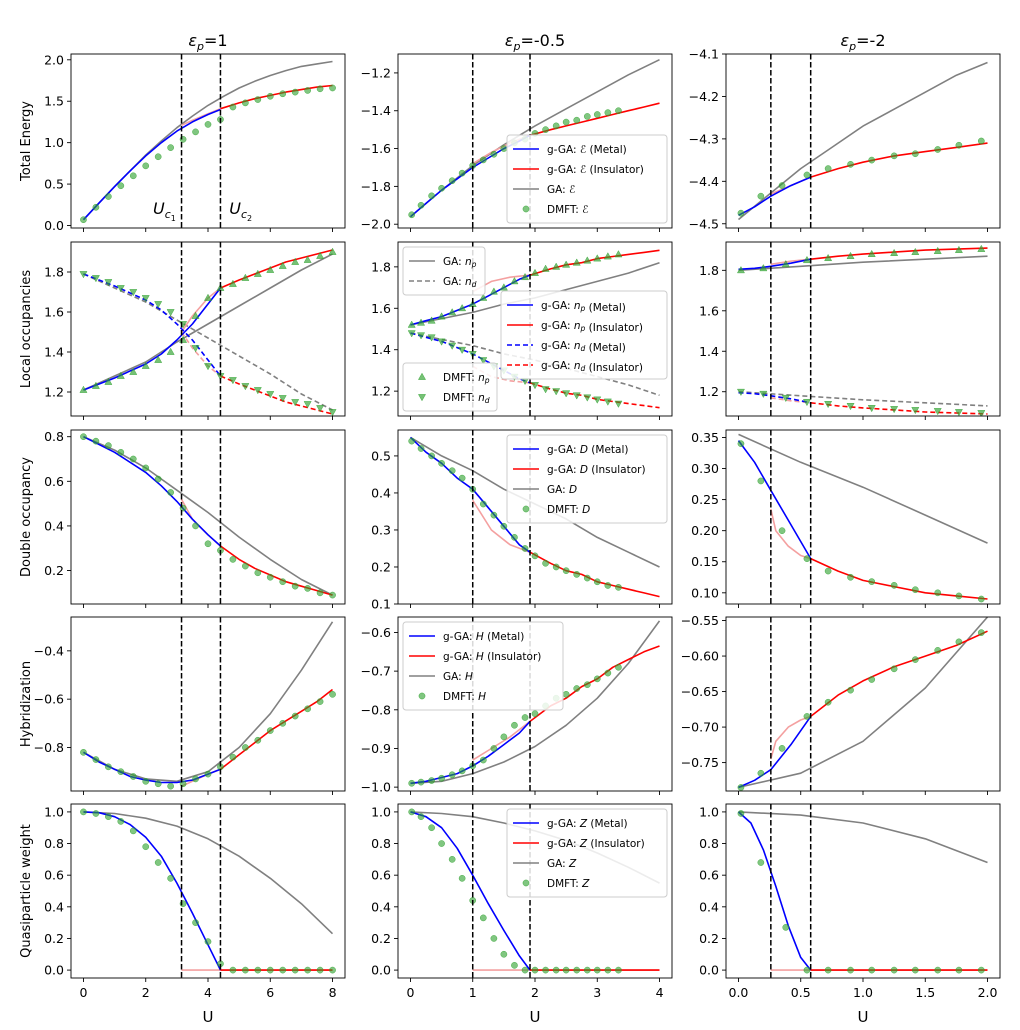 The width and height of the screenshot is (1020, 1030). Describe the element at coordinates (705, 468) in the screenshot. I see `y-tick-label: 0.30` at that location.